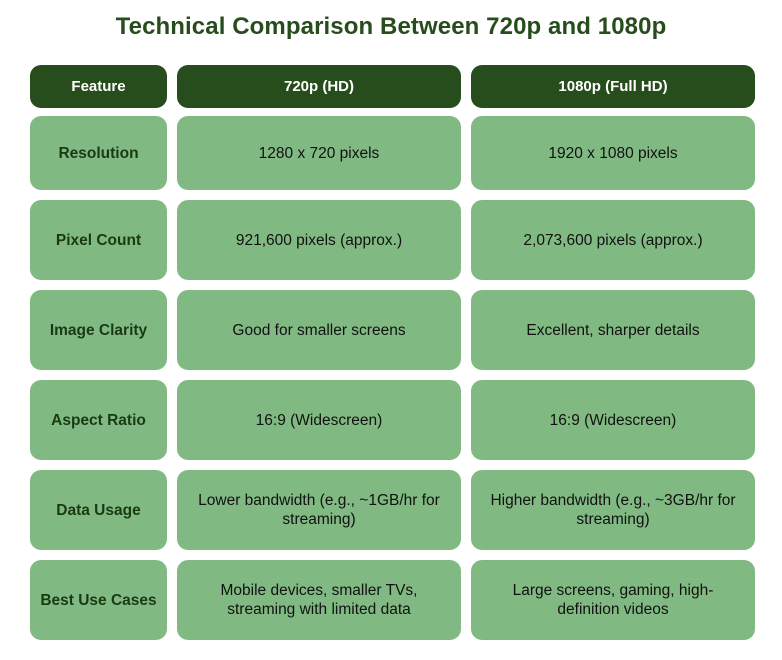  I want to click on row-feature-label: Image Clarity, so click(98, 330).